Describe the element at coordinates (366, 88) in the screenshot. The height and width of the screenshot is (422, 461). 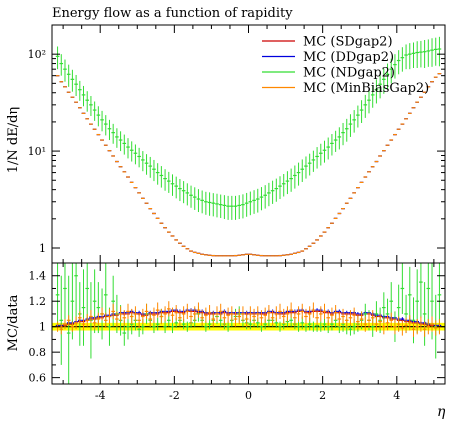
I see `legend-label-3: MC (MinBiasGap2)` at that location.